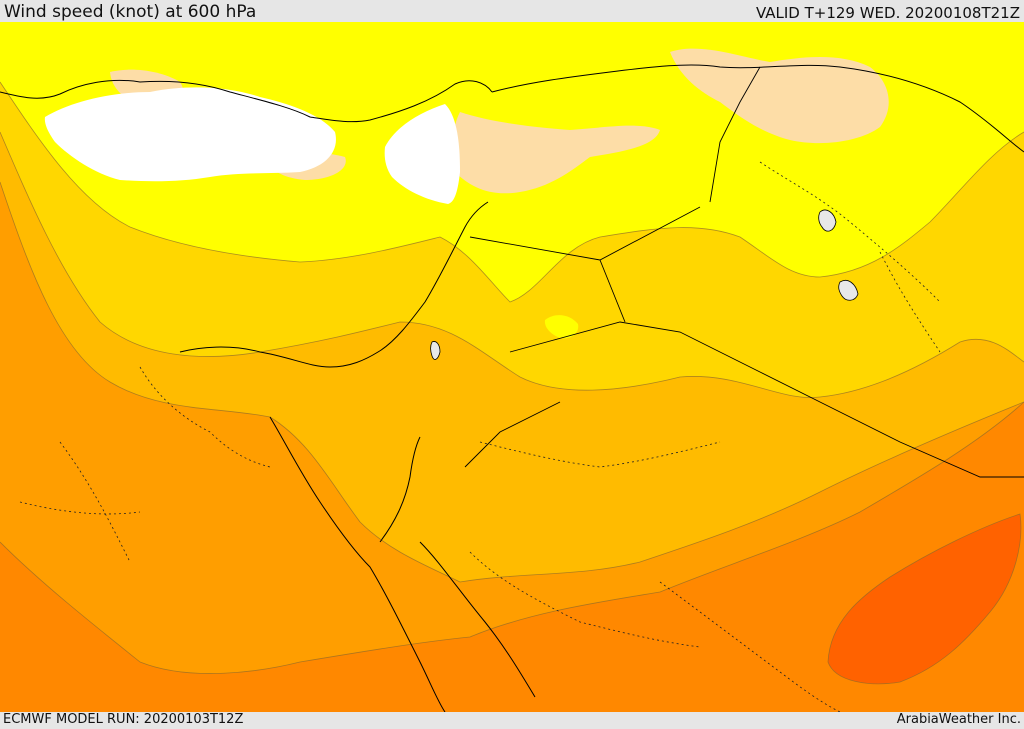 This screenshot has width=1024, height=729. What do you see at coordinates (924, 599) in the screenshot?
I see `band-red-orange` at bounding box center [924, 599].